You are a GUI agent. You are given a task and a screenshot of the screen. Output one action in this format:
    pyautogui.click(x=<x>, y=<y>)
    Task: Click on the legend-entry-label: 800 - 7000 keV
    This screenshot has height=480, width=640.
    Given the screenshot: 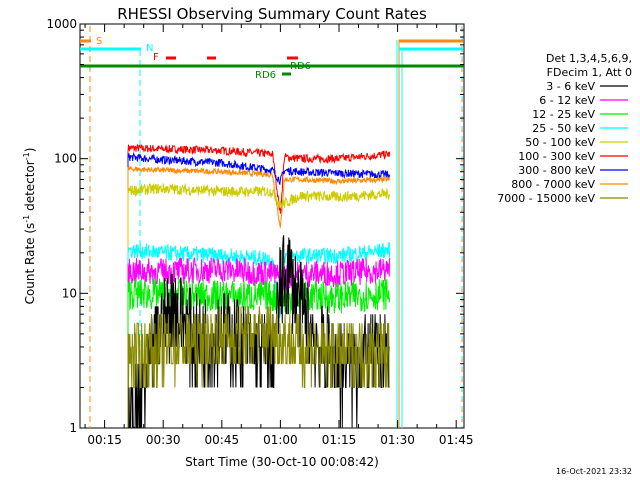 What is the action you would take?
    pyautogui.click(x=553, y=184)
    